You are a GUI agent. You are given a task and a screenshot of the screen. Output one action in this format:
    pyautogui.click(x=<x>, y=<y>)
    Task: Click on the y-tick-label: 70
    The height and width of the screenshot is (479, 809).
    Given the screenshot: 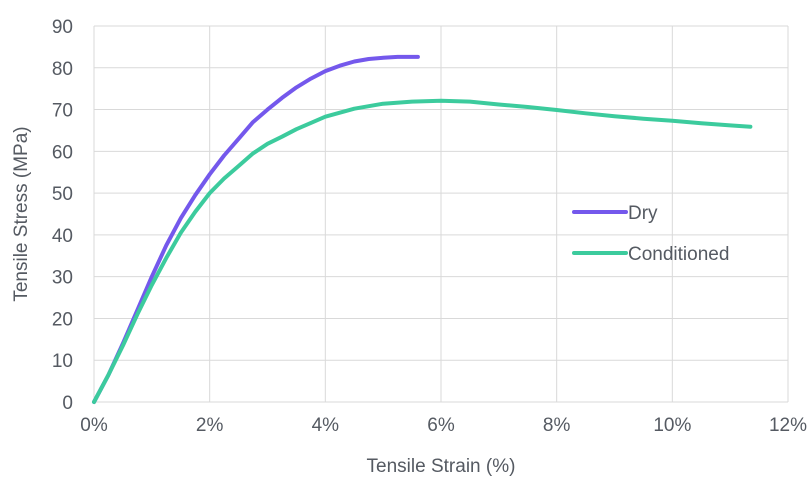 What is the action you would take?
    pyautogui.click(x=62, y=111)
    